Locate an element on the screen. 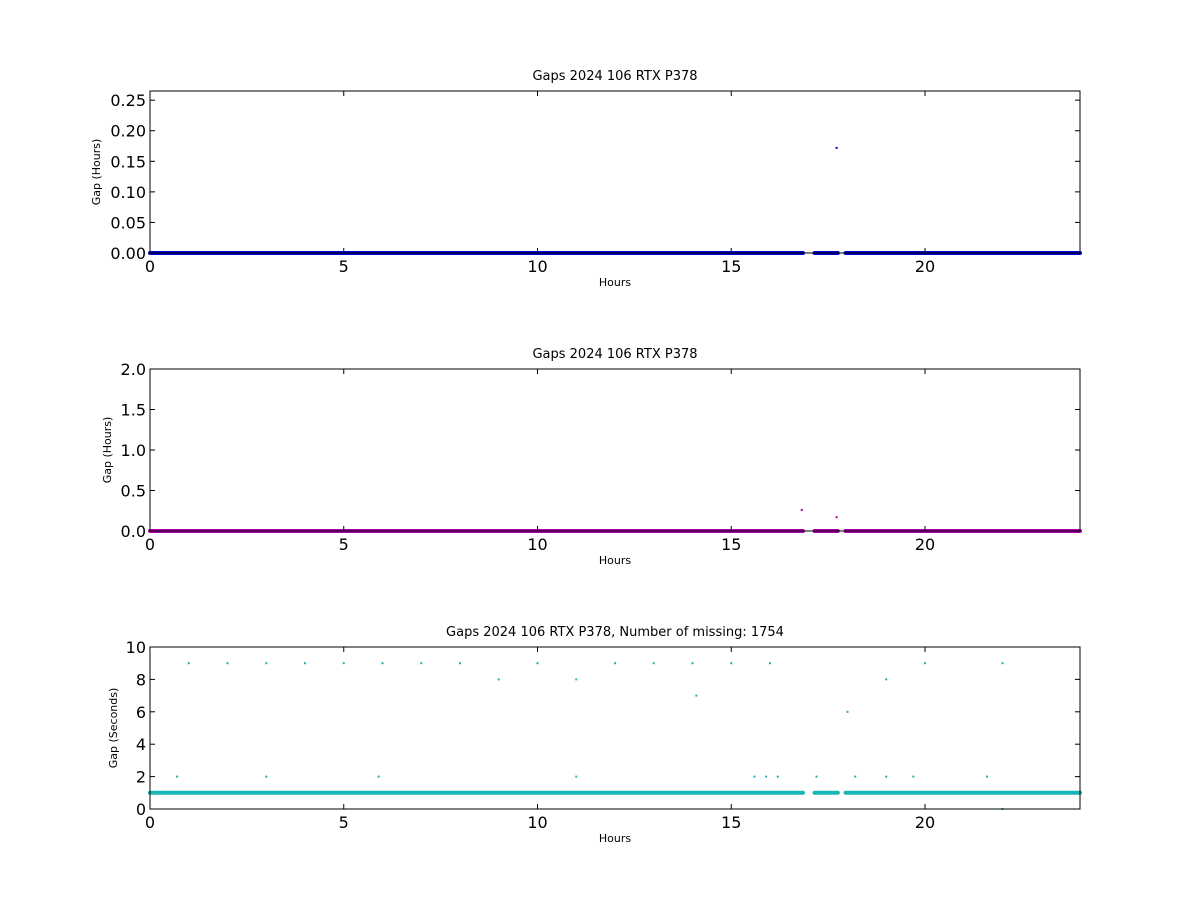  y-tick-label: 0.05 is located at coordinates (128, 222).